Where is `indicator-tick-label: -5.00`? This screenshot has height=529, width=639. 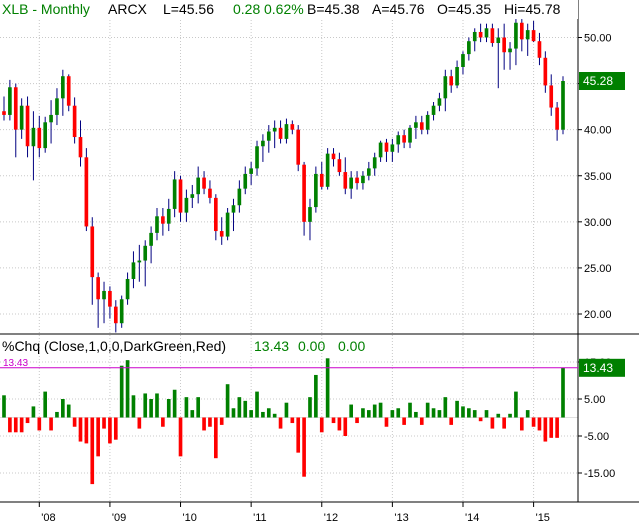 indicator-tick-label: -5.00 is located at coordinates (596, 437).